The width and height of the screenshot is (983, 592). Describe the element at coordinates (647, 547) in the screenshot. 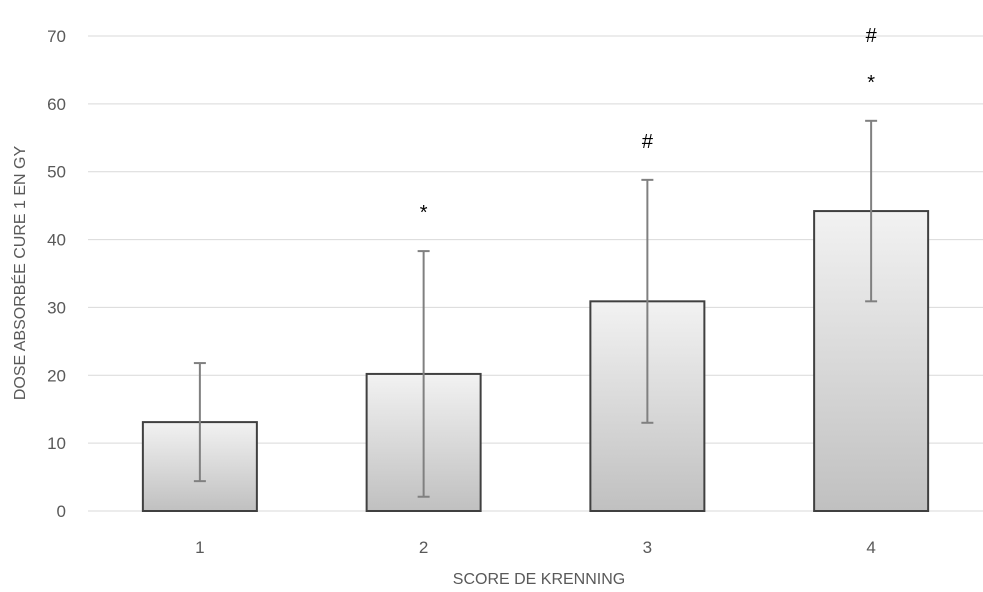

I see `x-tick-label: 3` at that location.